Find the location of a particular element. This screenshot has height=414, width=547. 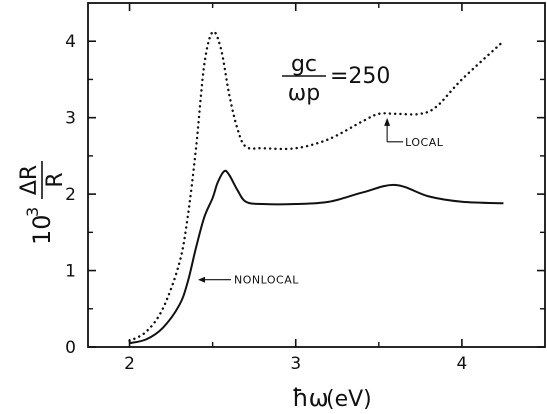

y-tick-label: 0 is located at coordinates (70, 348).